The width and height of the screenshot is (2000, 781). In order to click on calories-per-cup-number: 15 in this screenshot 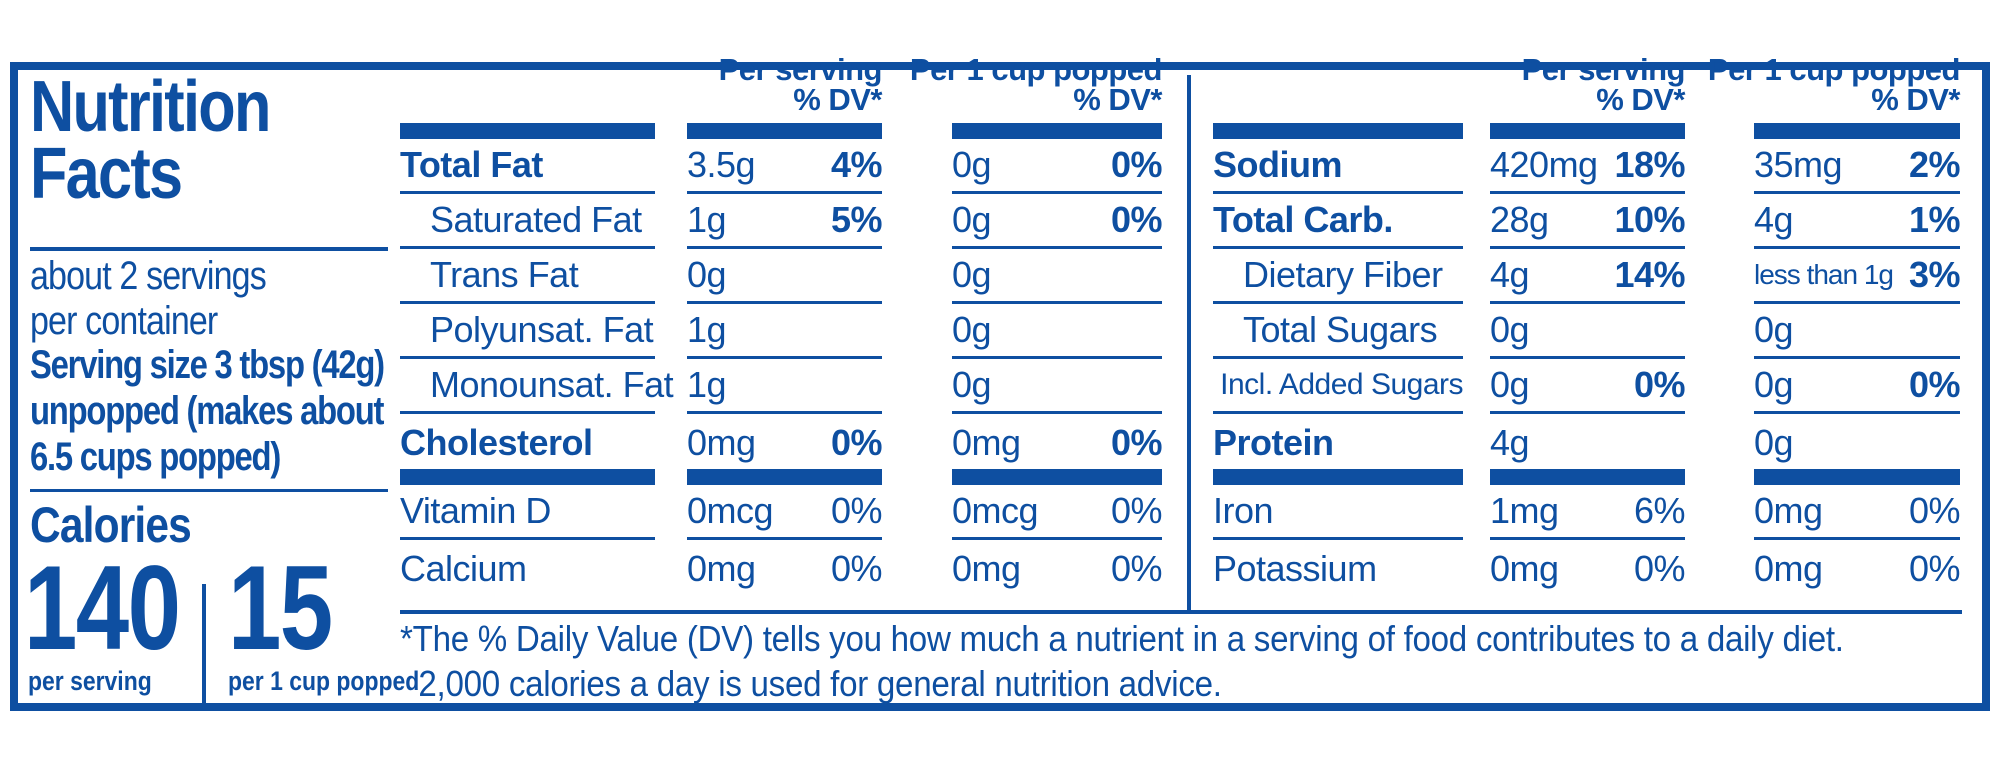, I will do `click(280, 608)`.